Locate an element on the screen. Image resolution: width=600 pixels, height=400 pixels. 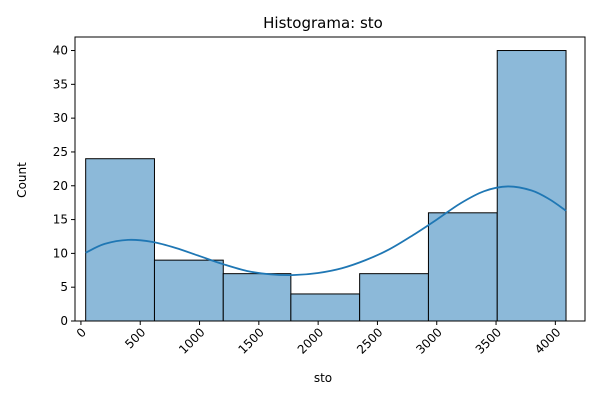
x-tick-label: 2000 is located at coordinates (310, 340).